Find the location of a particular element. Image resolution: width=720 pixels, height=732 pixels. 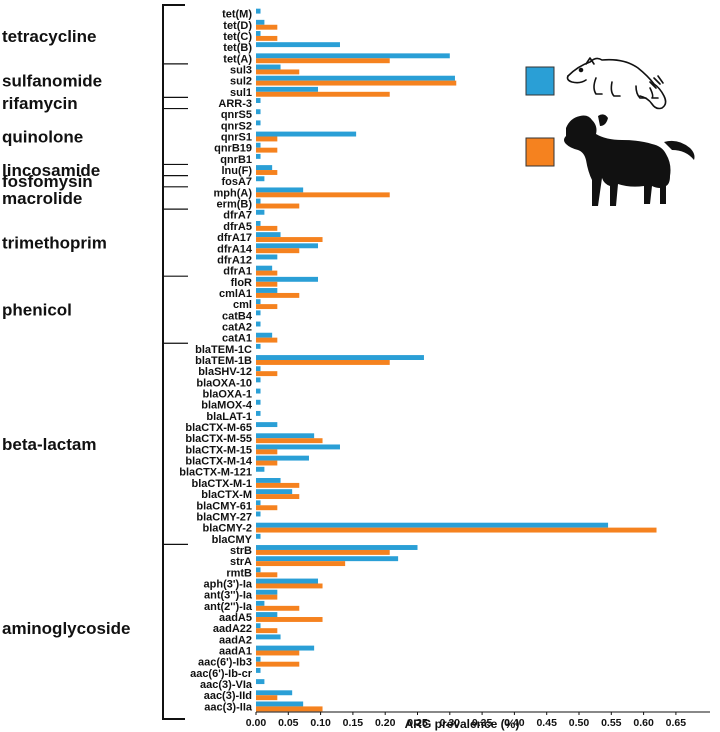

gene-label: blaCTX-M is located at coordinates (226, 495).